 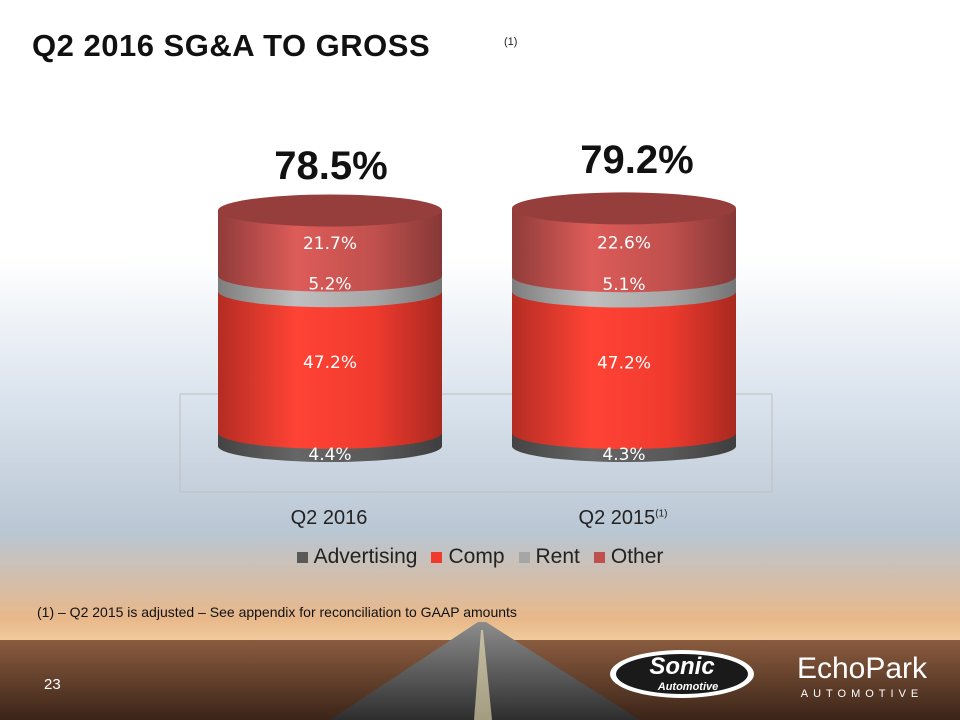 What do you see at coordinates (862, 694) in the screenshot?
I see `svg-text: AUTOMOTIVE` at bounding box center [862, 694].